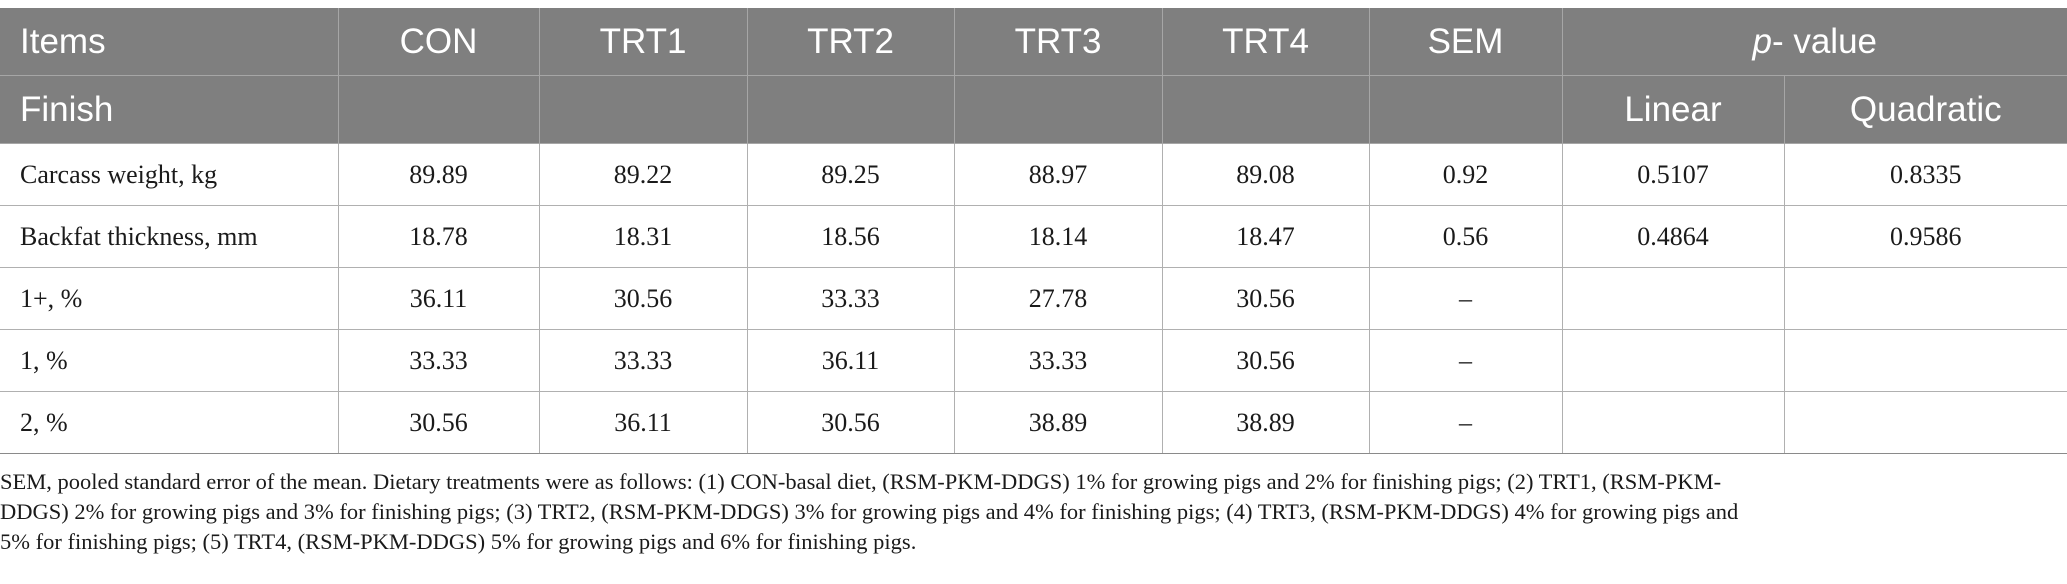 This screenshot has width=2067, height=584. I want to click on table-row: 1, % 33.33 33.33 36.11 33.33 30.56 –, so click(1033, 360).